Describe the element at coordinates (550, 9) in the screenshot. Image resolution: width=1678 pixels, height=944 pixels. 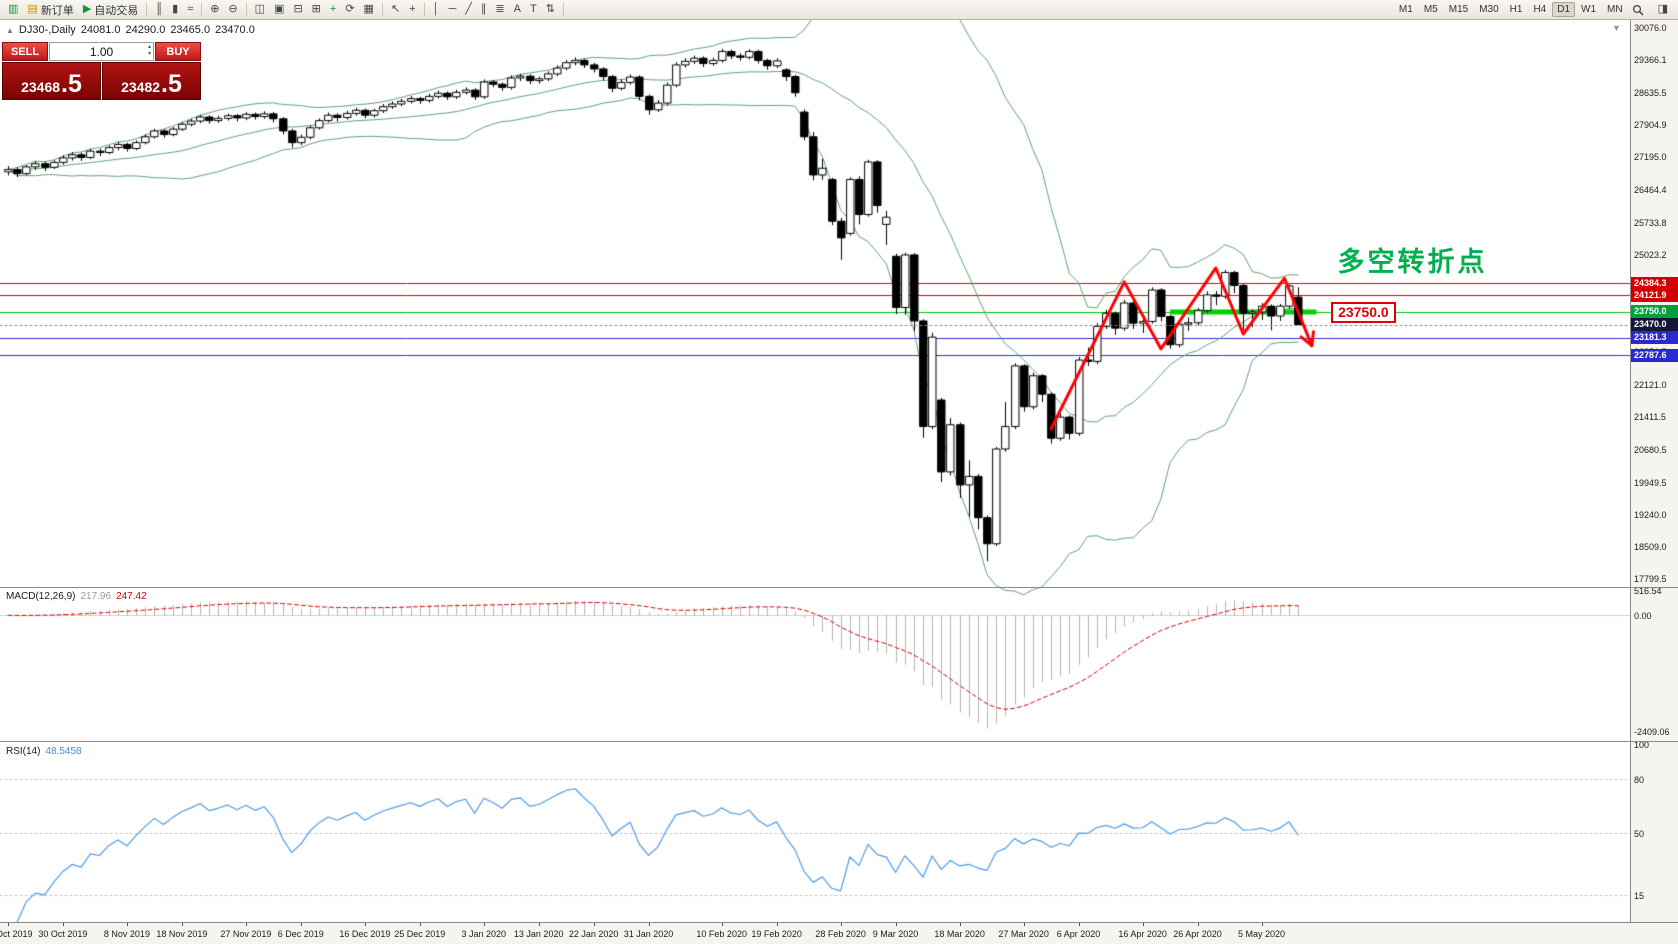
I see `arrows-tool-button: ⇅` at that location.